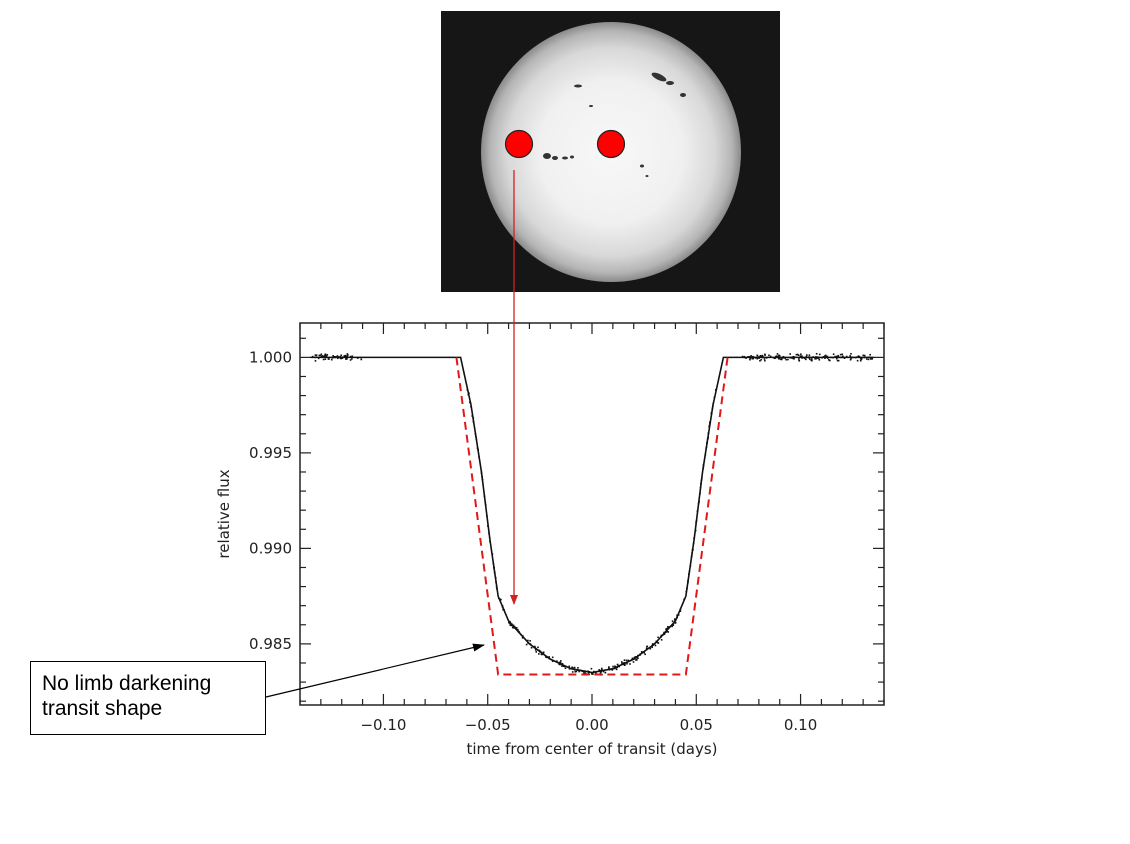 This screenshot has height=844, width=1130. Describe the element at coordinates (127, 683) in the screenshot. I see `annotation-line-1: No limb darkening` at that location.